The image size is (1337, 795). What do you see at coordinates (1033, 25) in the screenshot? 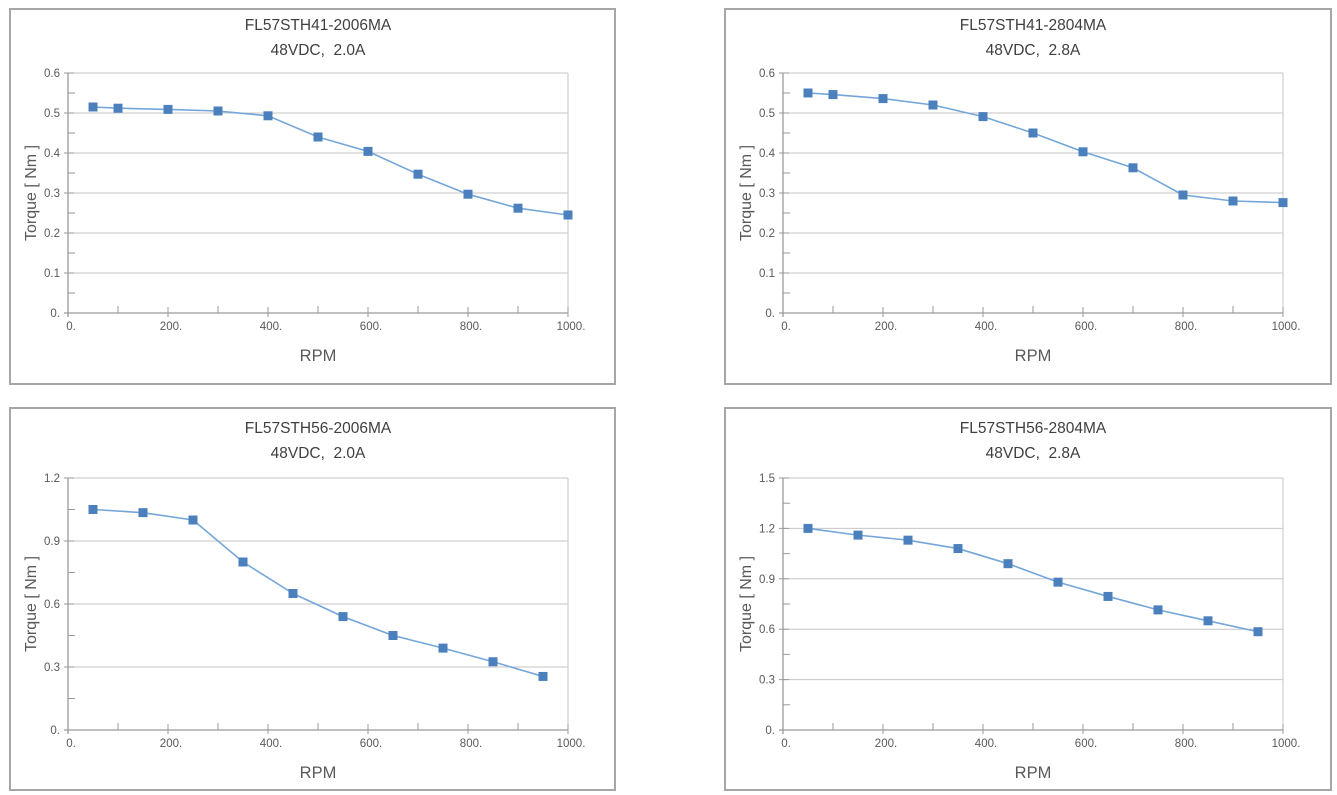
I see `chart-title: FL57STH41-2804MA` at bounding box center [1033, 25].